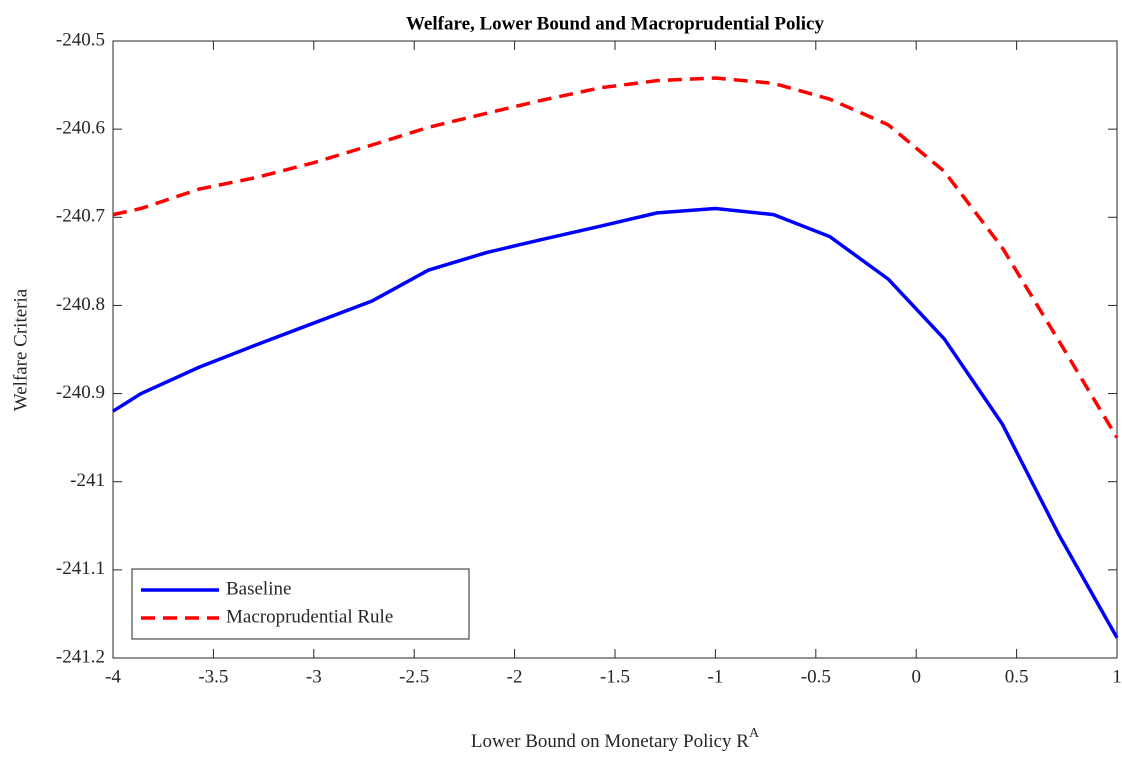  Describe the element at coordinates (80, 568) in the screenshot. I see `y-tick-label: -241.1` at that location.